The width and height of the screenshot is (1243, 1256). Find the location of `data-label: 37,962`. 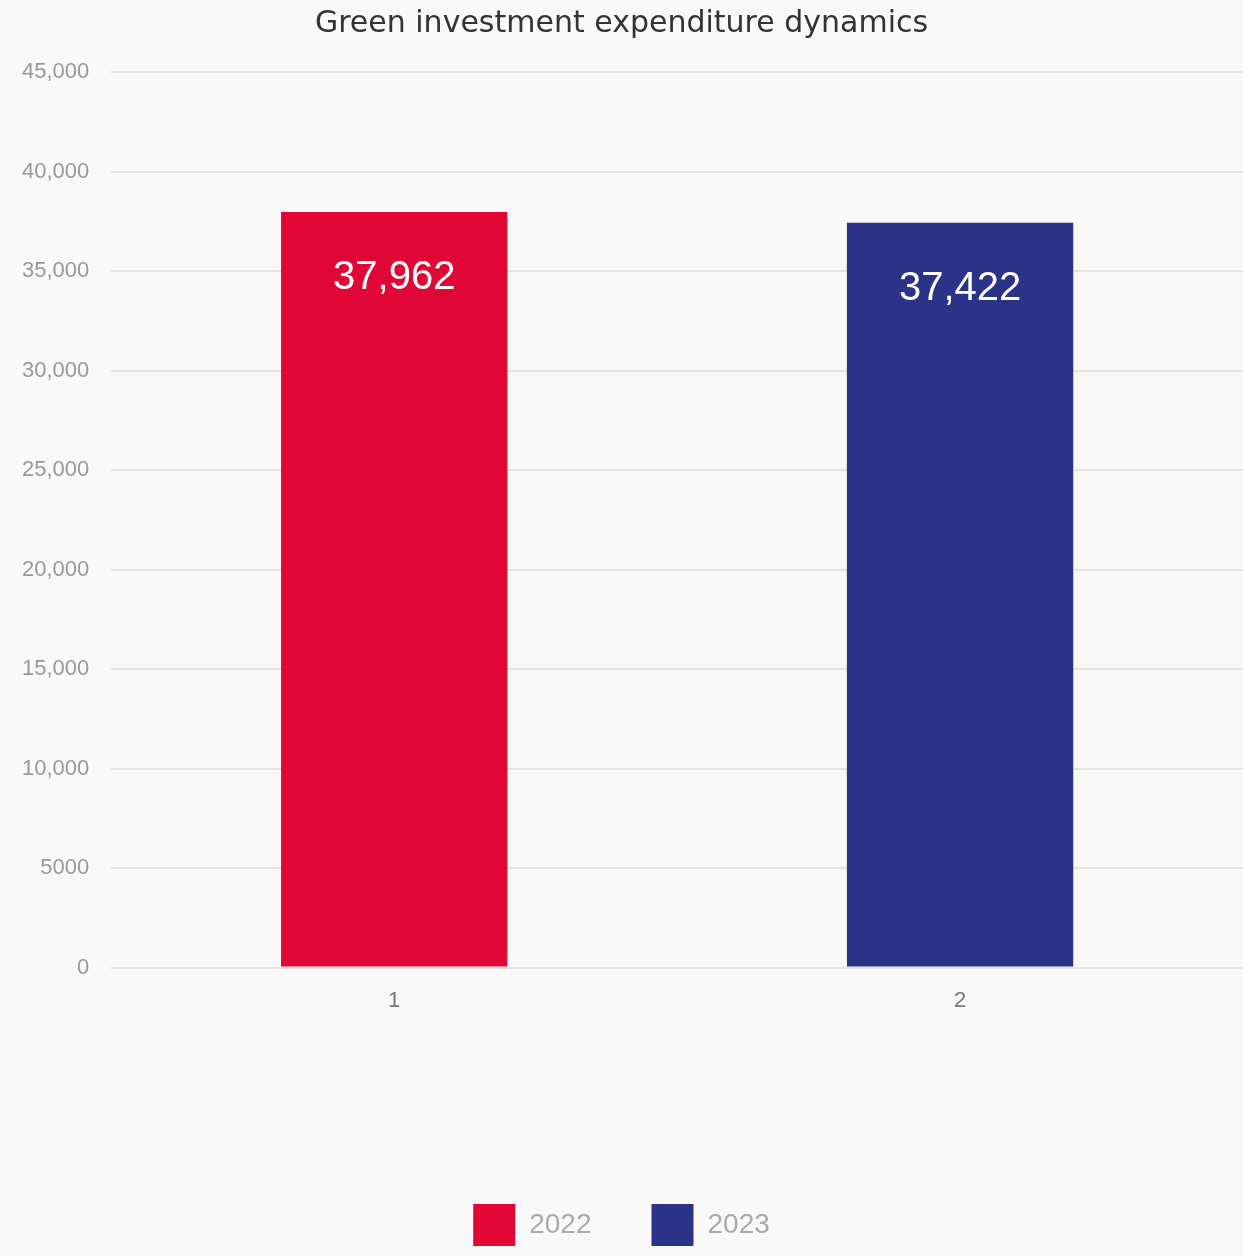

data-label: 37,962 is located at coordinates (394, 275).